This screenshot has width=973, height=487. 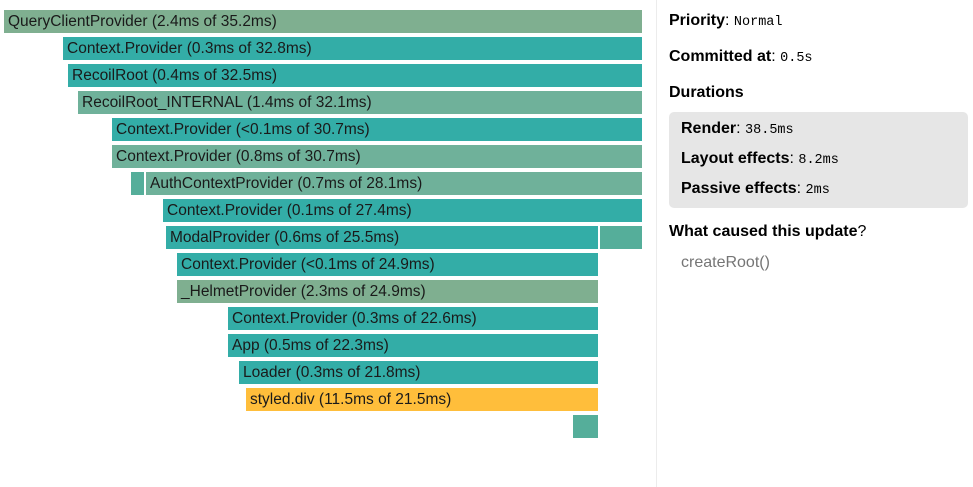 What do you see at coordinates (725, 262) in the screenshot?
I see `cause-item: createRoot()` at bounding box center [725, 262].